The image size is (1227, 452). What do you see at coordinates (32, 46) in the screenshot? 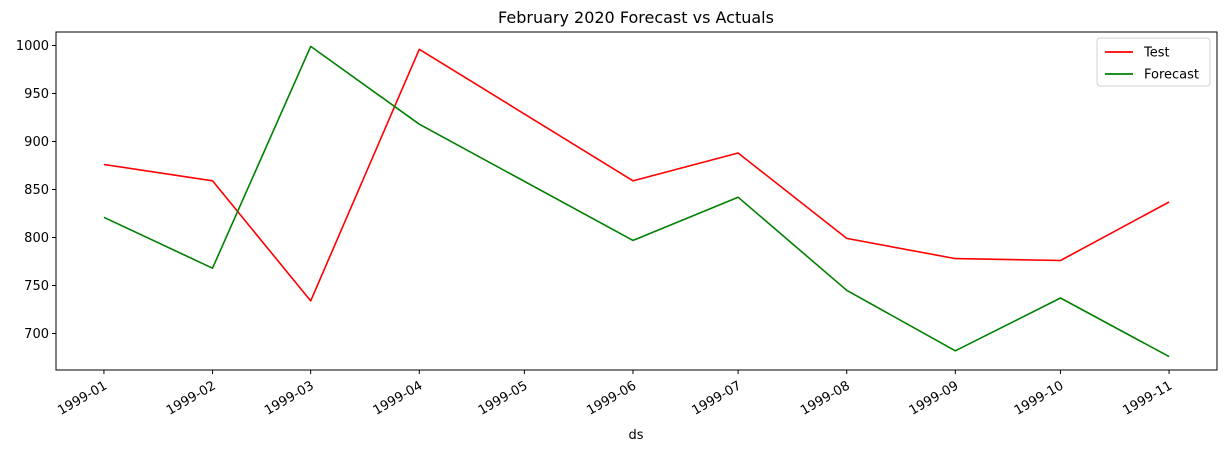
I see `y-tick-label: 1000` at bounding box center [32, 46].